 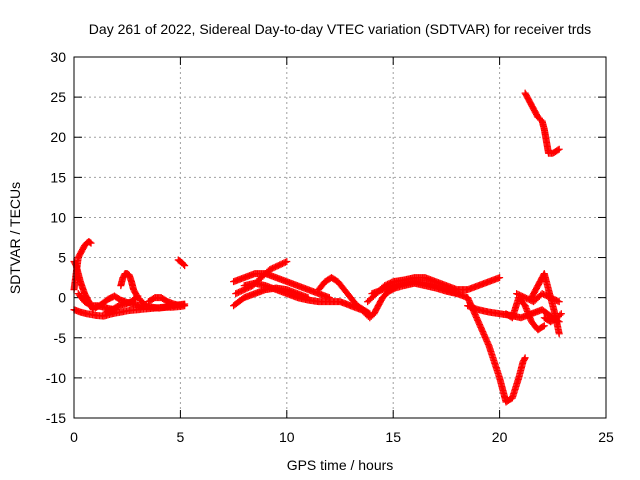 I want to click on x-tick-label: 10, so click(x=287, y=437).